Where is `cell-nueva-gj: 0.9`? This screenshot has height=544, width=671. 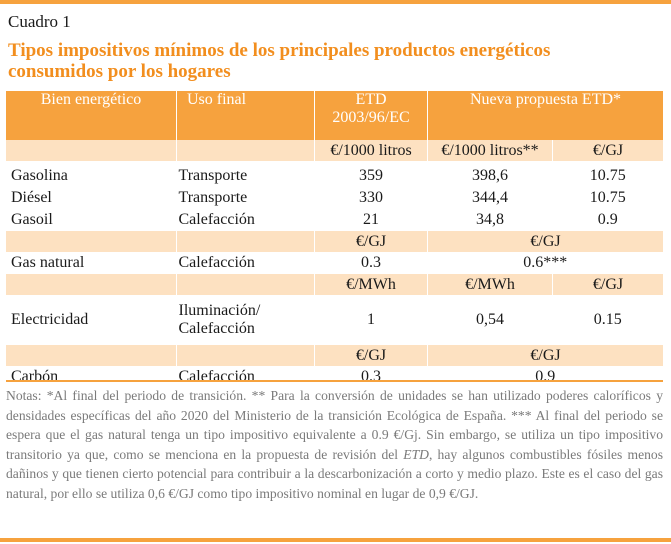
cell-nueva-gj: 0.9 is located at coordinates (607, 219).